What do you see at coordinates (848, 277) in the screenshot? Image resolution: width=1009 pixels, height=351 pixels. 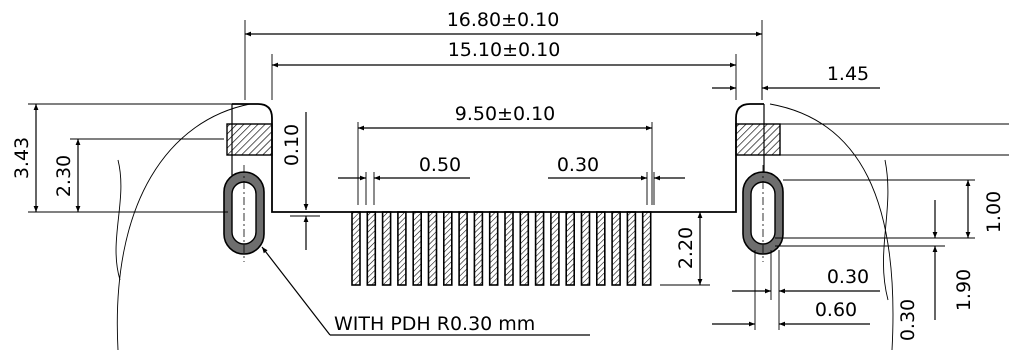 I see `slot-width-a-label: 0.30` at bounding box center [848, 277].